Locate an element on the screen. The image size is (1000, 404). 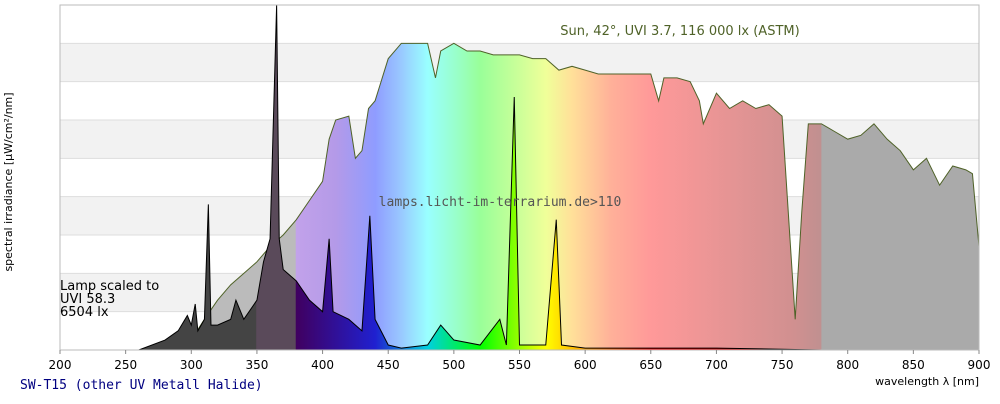
watermark: lamps.licht-im-terrarium.de>110 is located at coordinates (500, 202).